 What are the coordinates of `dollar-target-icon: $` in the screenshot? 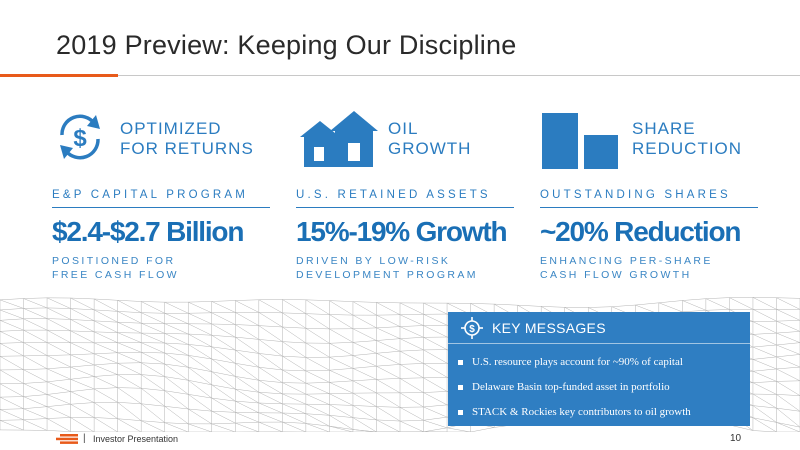 It's located at (472, 327).